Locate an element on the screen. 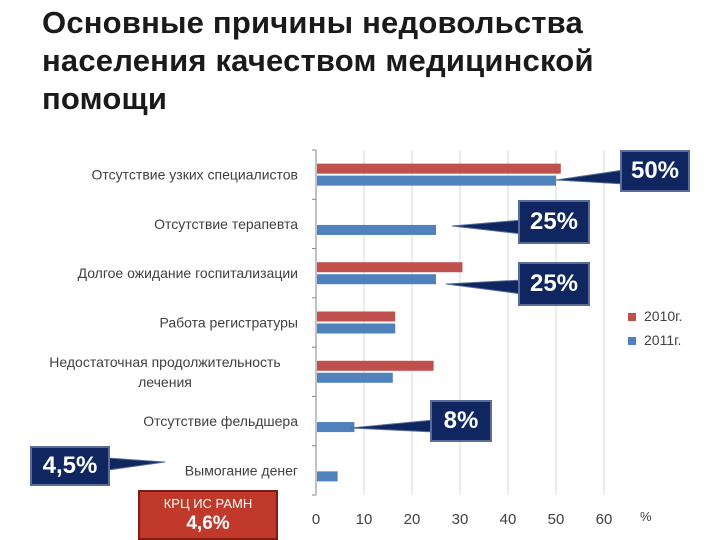 Image resolution: width=720 pixels, height=540 pixels. category-label: Отсутствие узких специалистов is located at coordinates (195, 175).